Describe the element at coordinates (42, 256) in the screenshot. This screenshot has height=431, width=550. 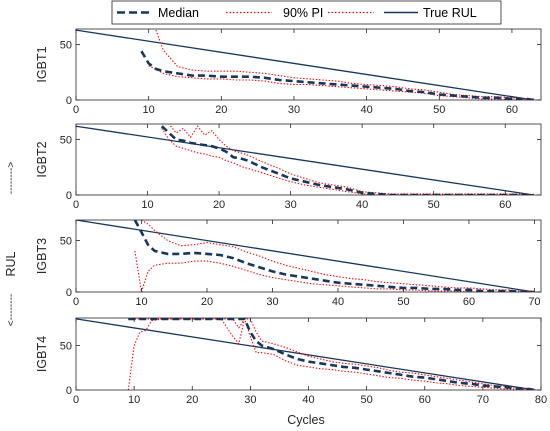
I see `panel-ylabel: IGBT3` at that location.